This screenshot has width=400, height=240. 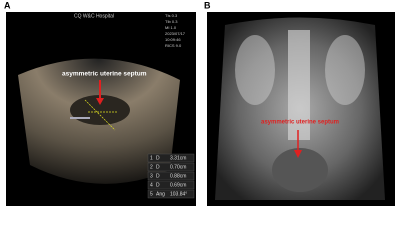 I want to click on measurement-cell: 0.69cm, so click(x=178, y=185).